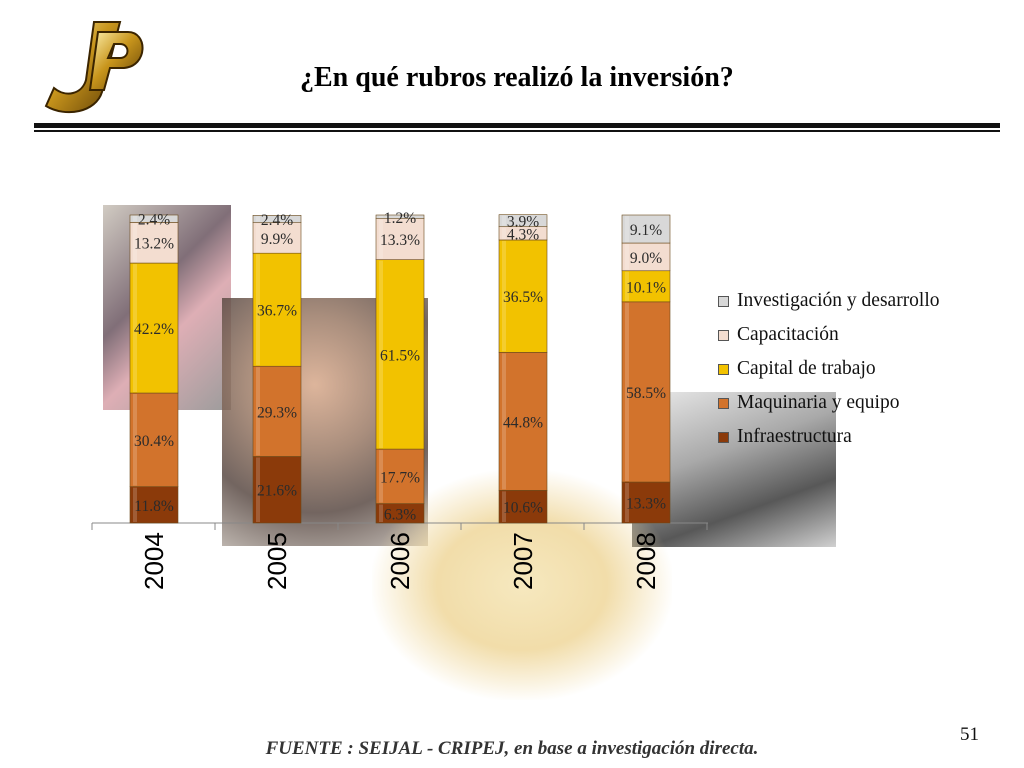 The height and width of the screenshot is (768, 1024). I want to click on data-label: 17.7%, so click(400, 477).